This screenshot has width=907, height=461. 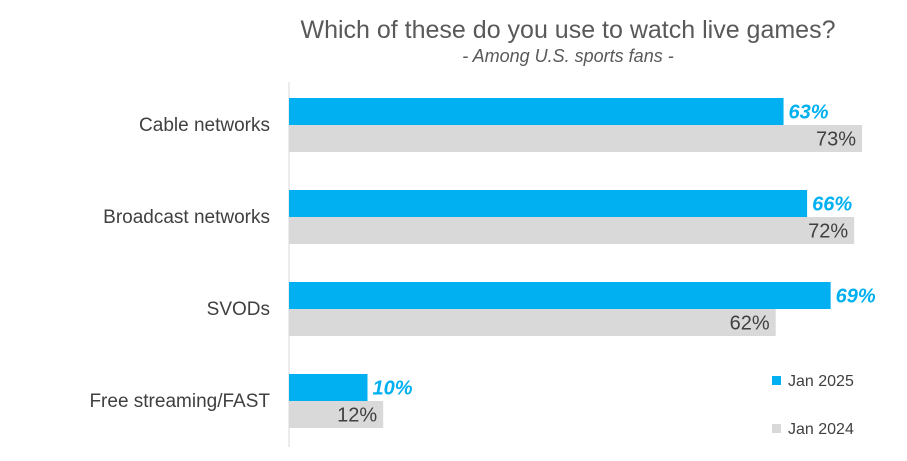 I want to click on chart-subtitle: - Among U.S. sports fans -, so click(x=567, y=56).